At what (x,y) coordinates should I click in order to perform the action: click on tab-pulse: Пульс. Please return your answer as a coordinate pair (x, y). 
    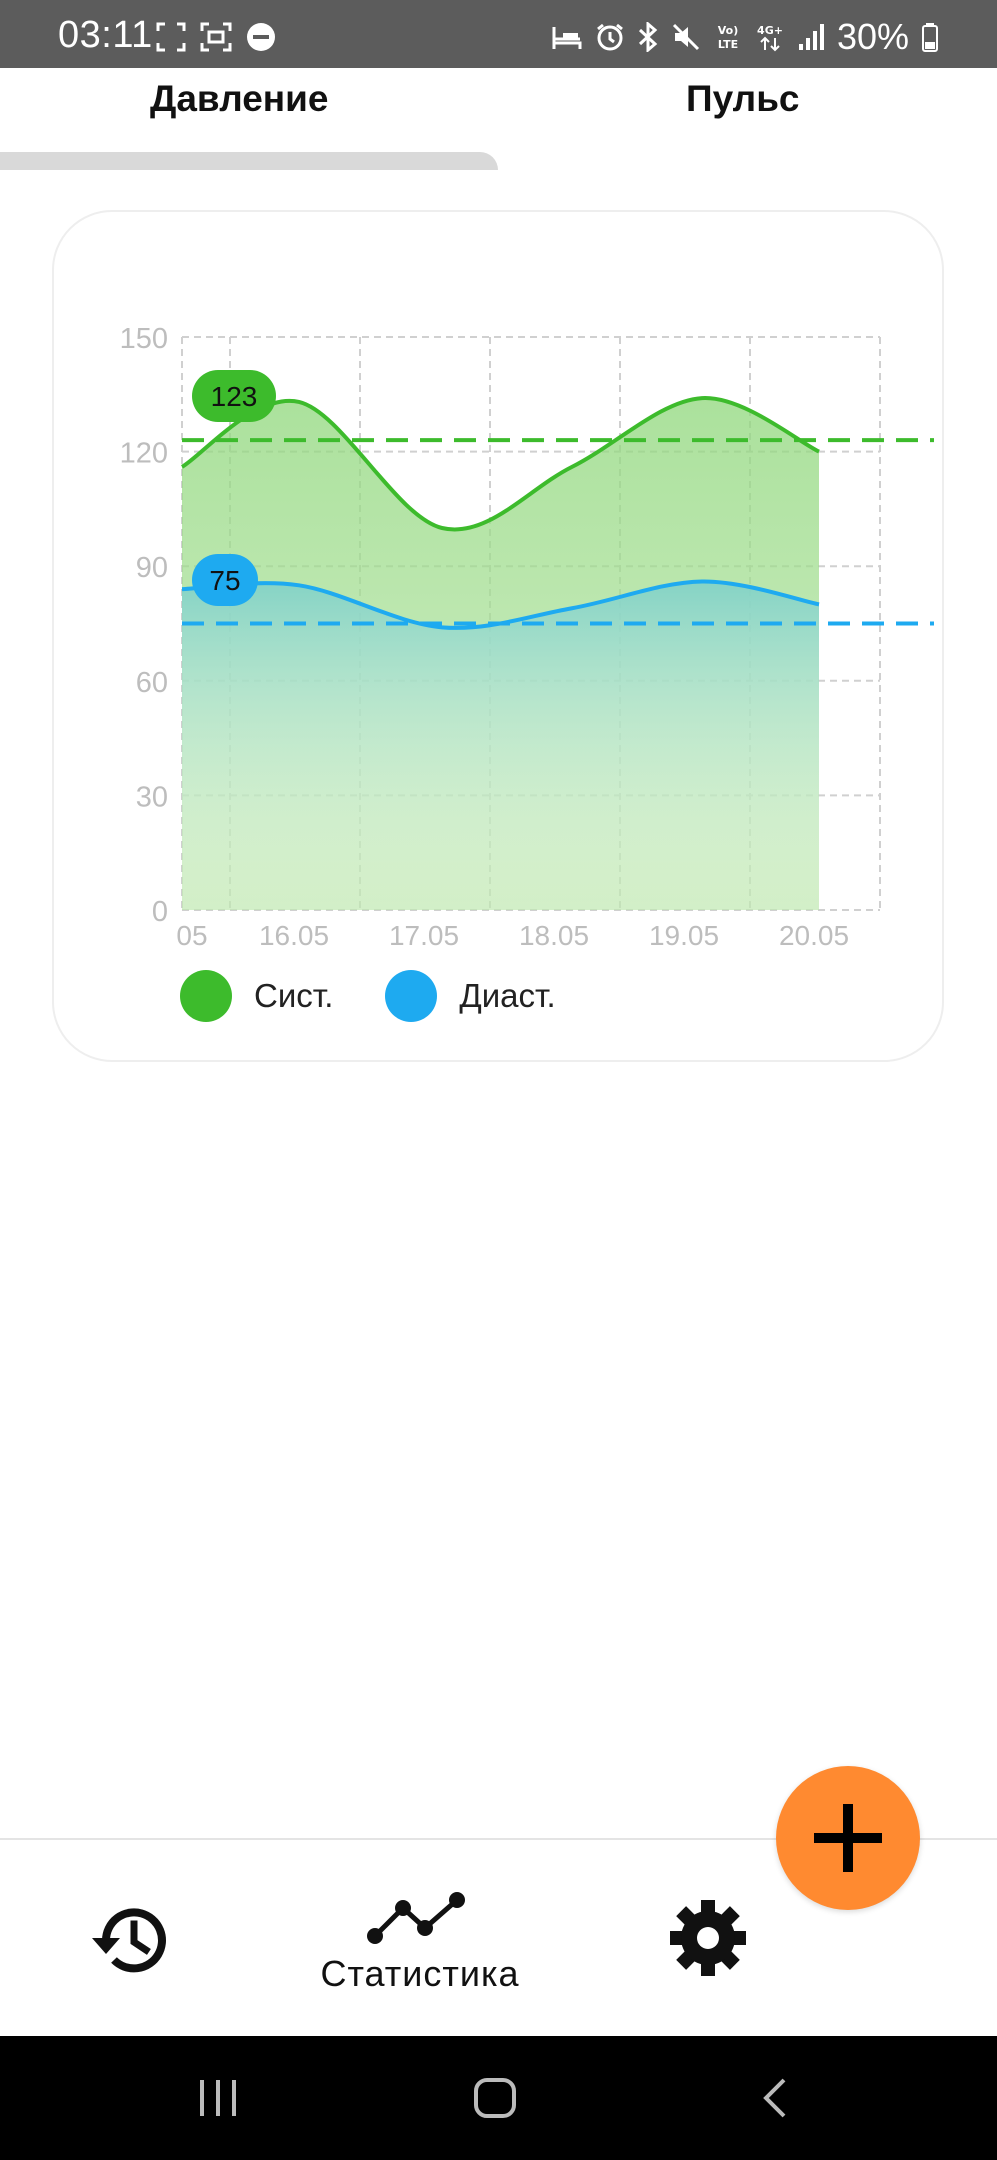
    Looking at the image, I should click on (743, 98).